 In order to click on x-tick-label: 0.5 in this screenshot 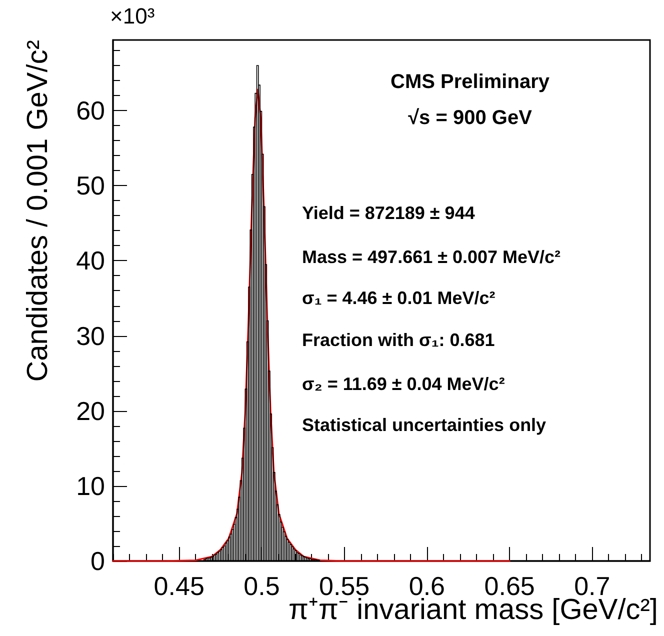, I will do `click(262, 586)`.